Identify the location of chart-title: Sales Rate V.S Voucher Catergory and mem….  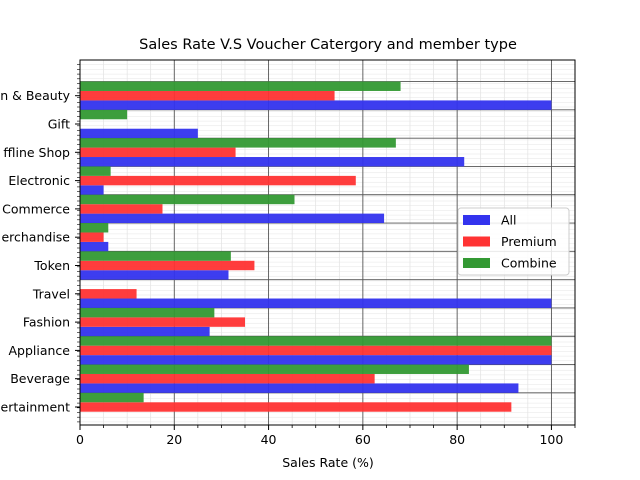
(328, 45).